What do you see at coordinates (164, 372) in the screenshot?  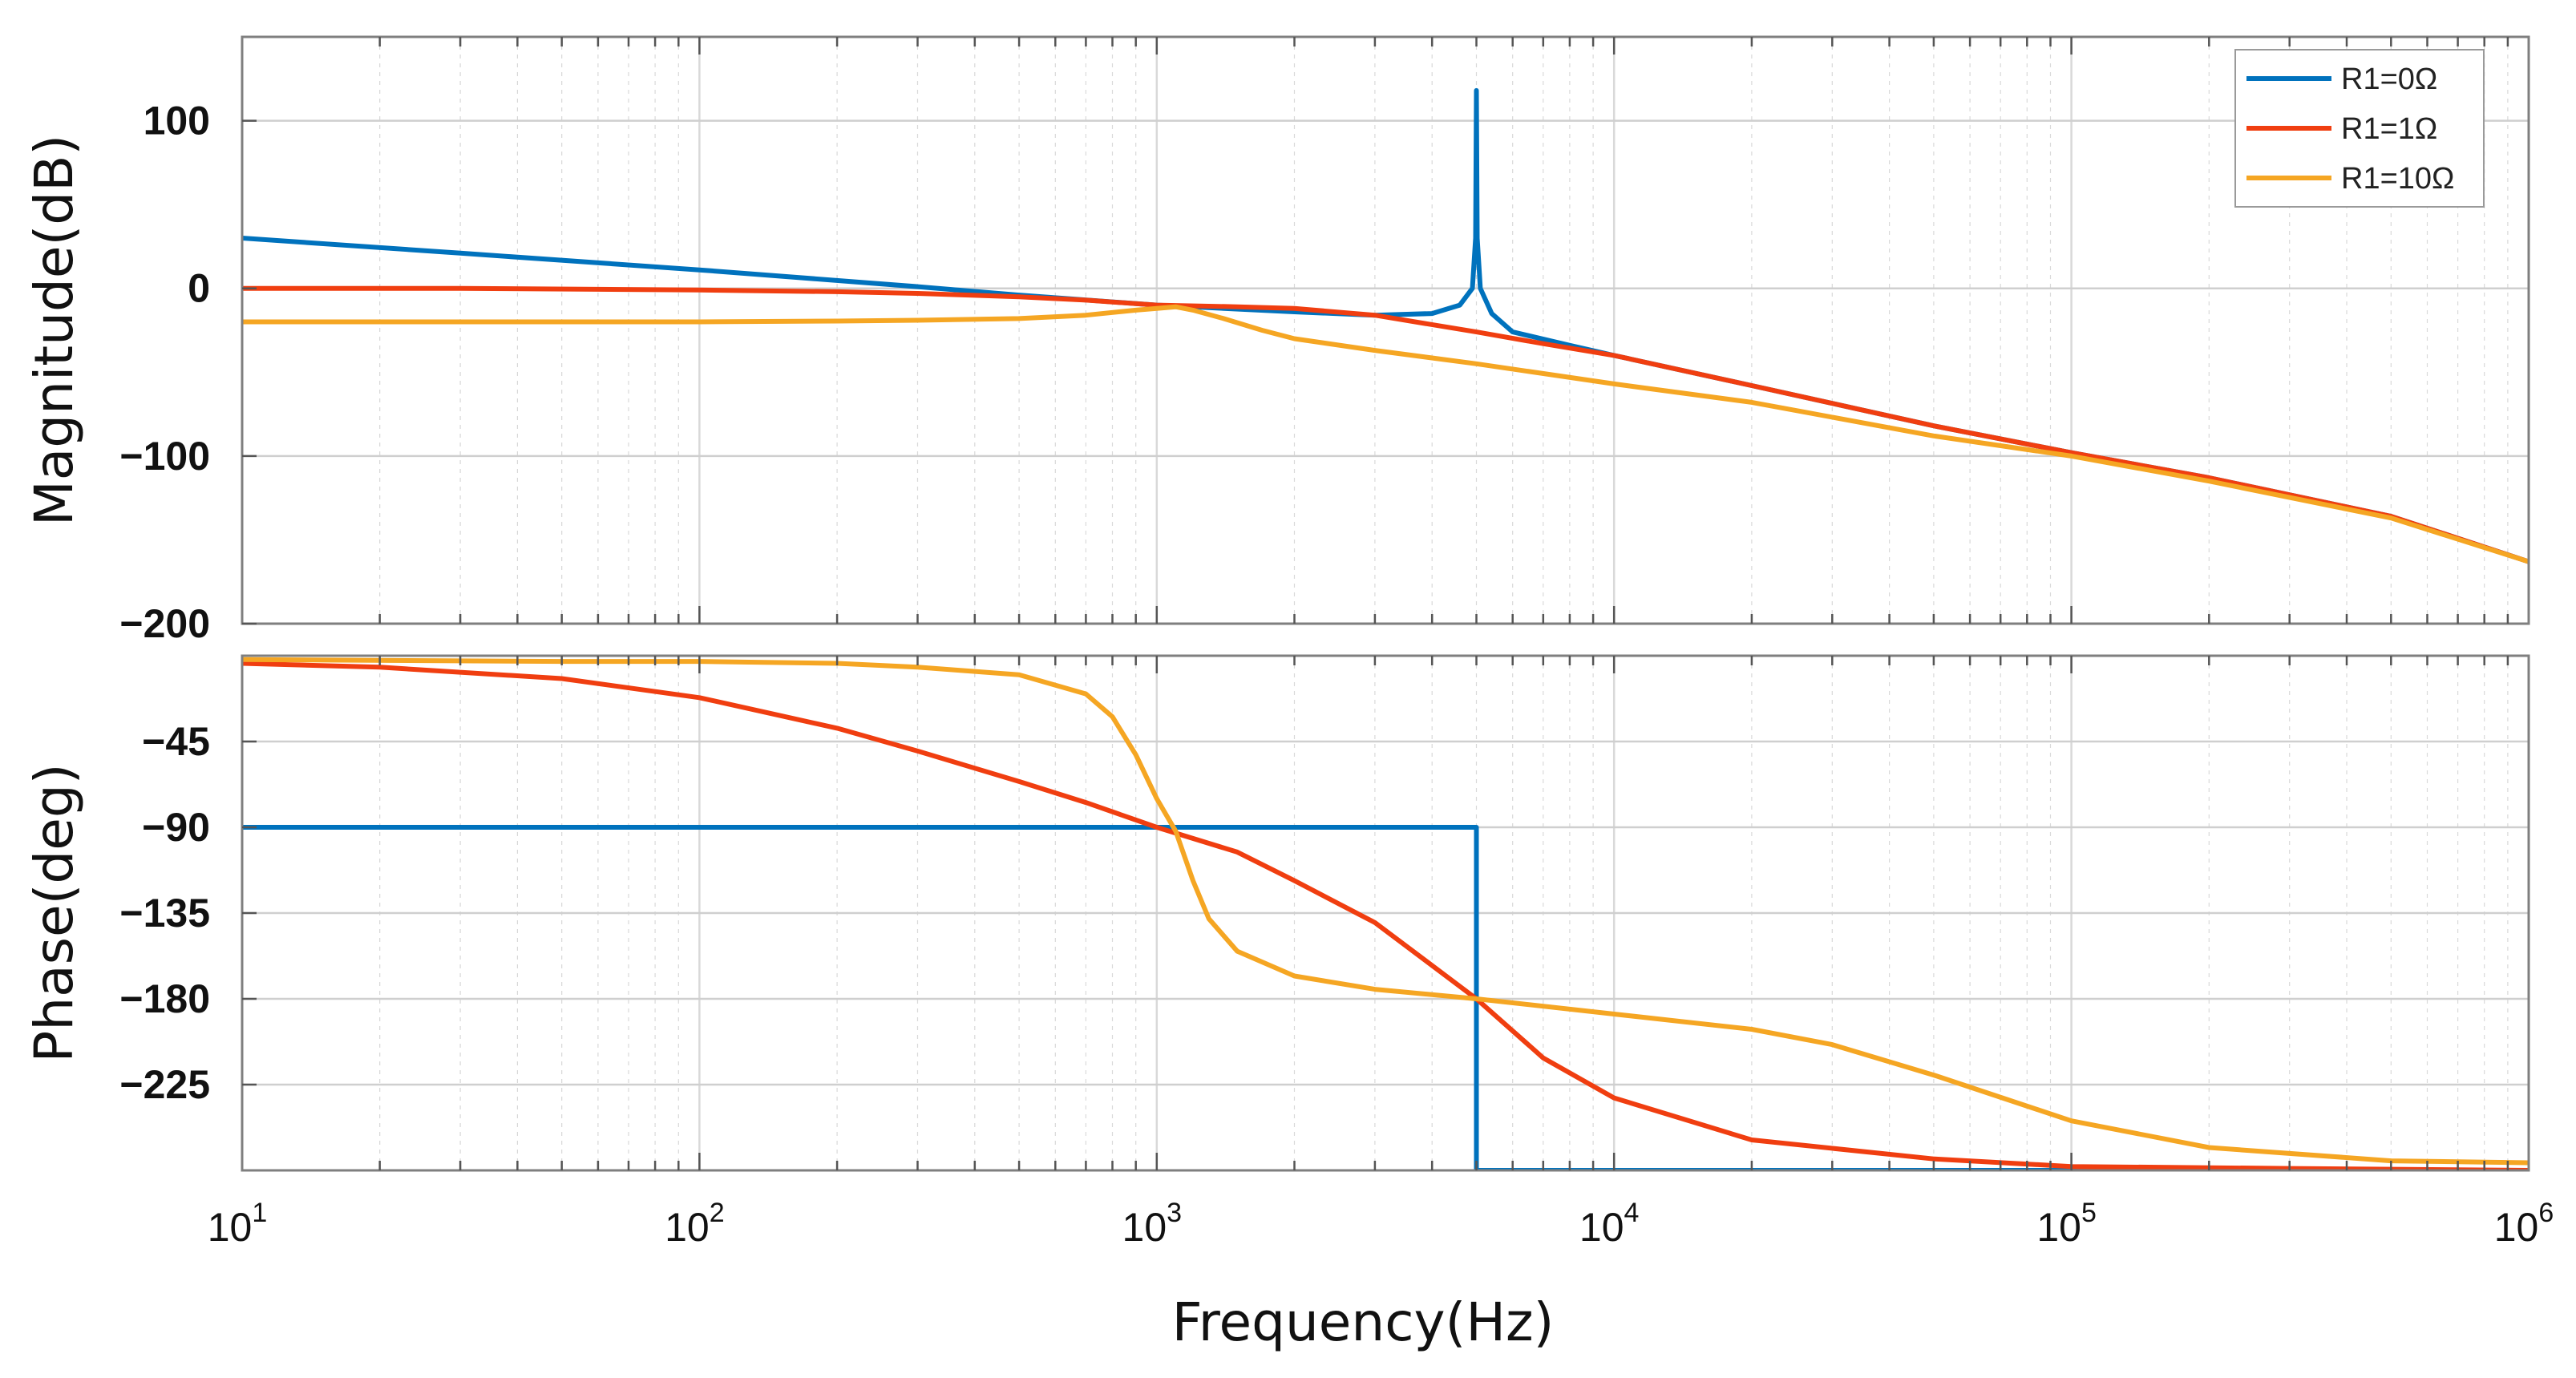 I see `magnitude-y-tick-labels: 100 0 −100 −200` at bounding box center [164, 372].